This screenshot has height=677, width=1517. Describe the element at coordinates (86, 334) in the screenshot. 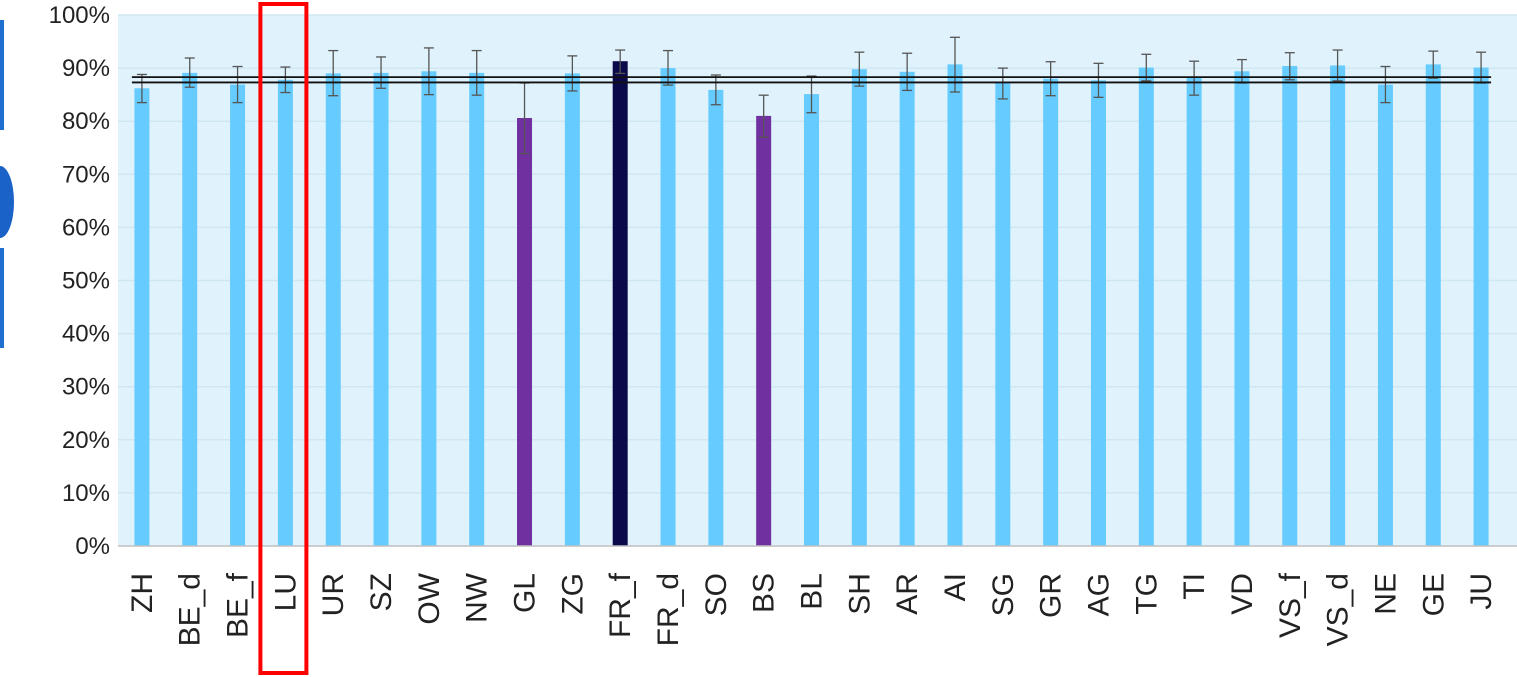

I see `y-tick-label: 40%` at that location.